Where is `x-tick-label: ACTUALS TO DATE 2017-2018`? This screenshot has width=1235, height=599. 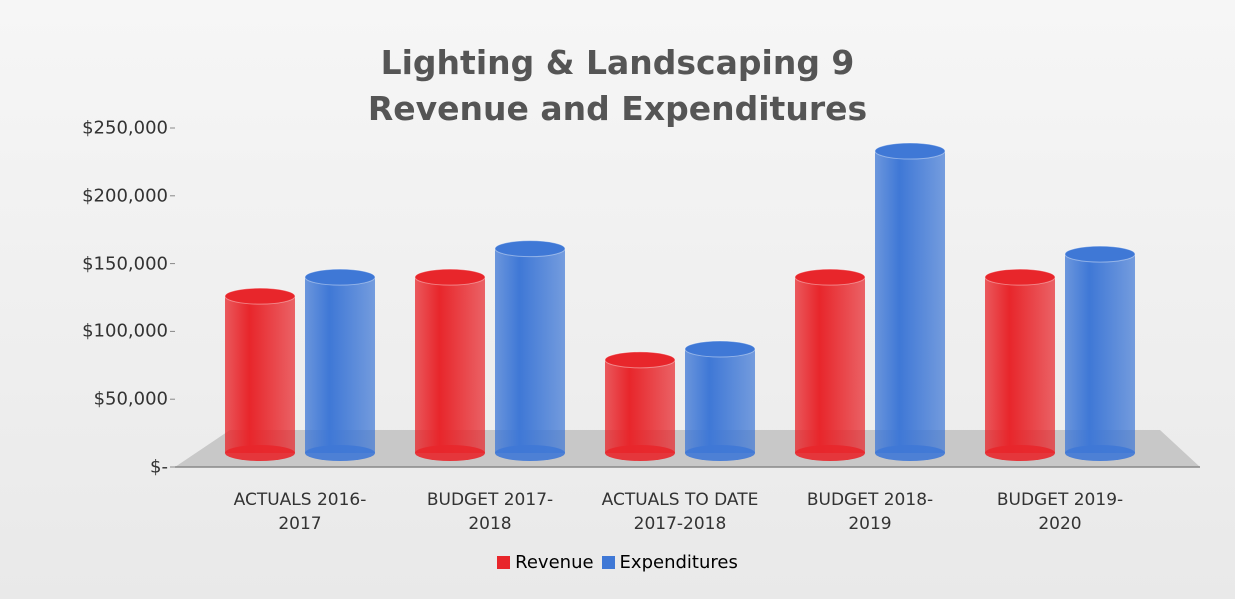 x-tick-label: ACTUALS TO DATE 2017-2018 is located at coordinates (680, 512).